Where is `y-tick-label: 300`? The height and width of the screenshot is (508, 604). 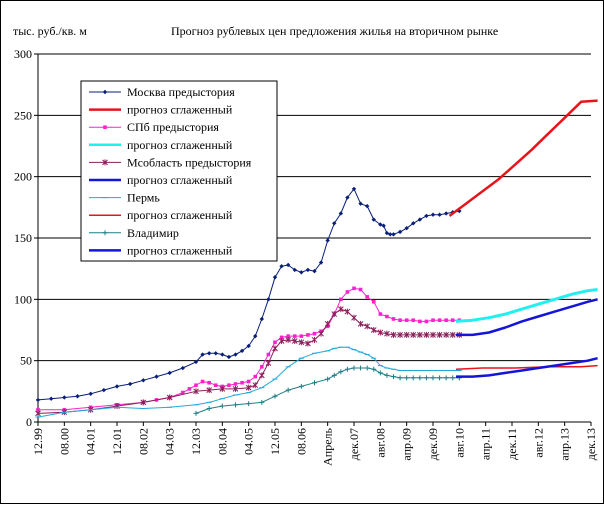
y-tick-label: 300 is located at coordinates (23, 54).